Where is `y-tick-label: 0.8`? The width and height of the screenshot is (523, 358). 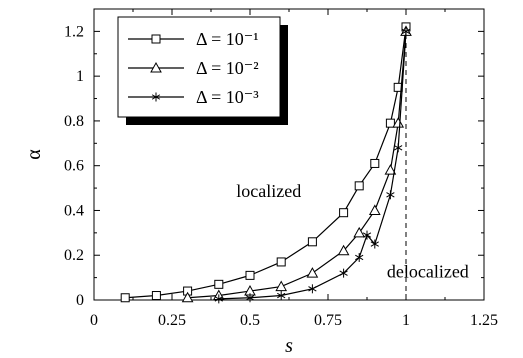 y-tick-label: 0.8 is located at coordinates (74, 121).